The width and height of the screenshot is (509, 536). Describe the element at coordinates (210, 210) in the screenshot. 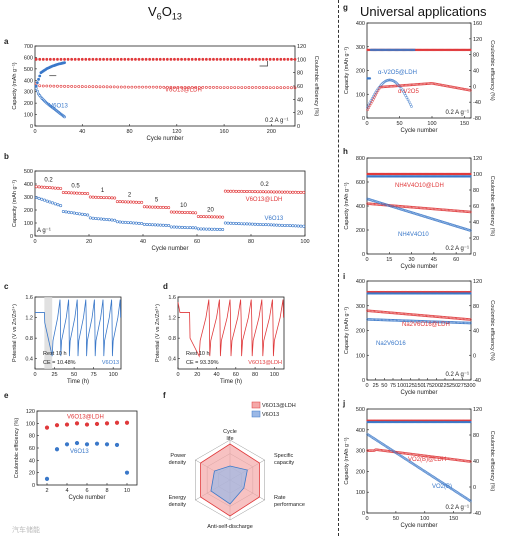

I see `rate-label: 20` at that location.